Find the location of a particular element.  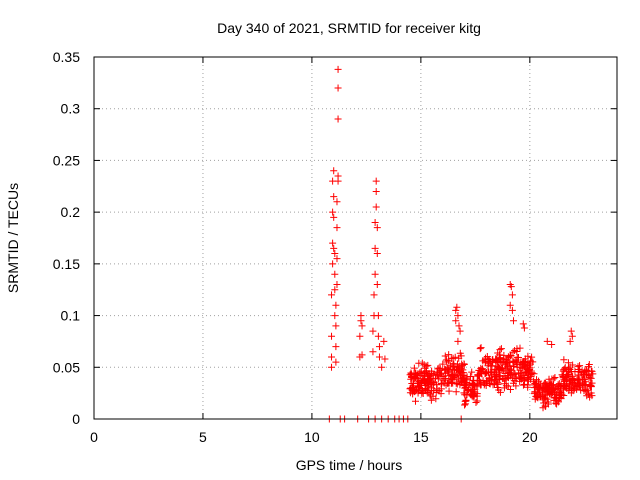

y-tick-label: 0 is located at coordinates (76, 419).